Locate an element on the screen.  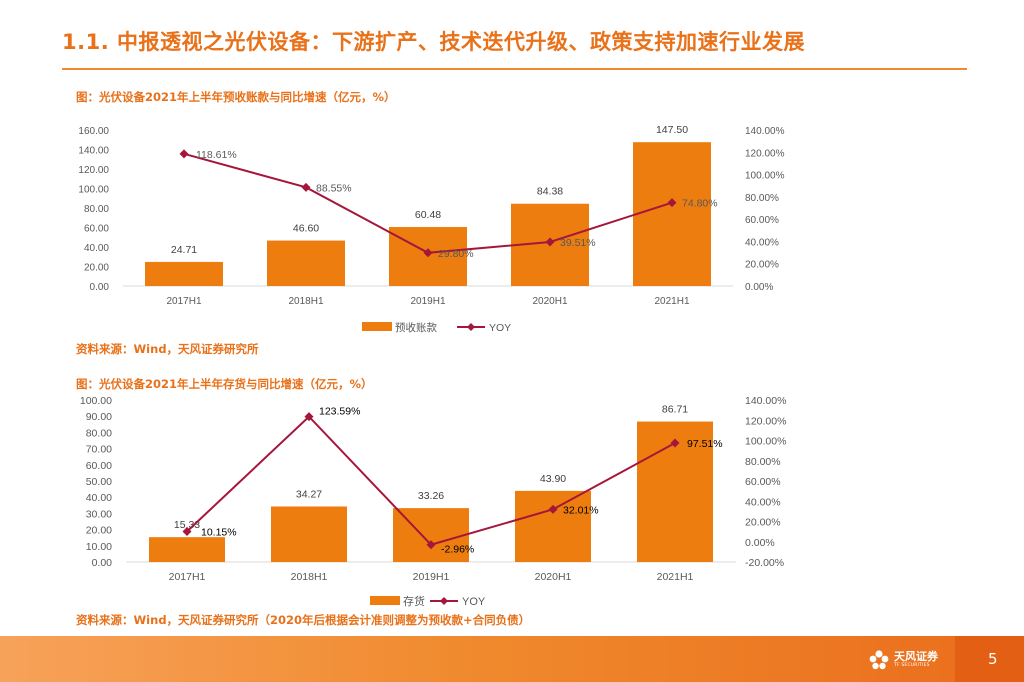
chart1-source: 资料来源：Wind，天风证券研究所 is located at coordinates (167, 349).